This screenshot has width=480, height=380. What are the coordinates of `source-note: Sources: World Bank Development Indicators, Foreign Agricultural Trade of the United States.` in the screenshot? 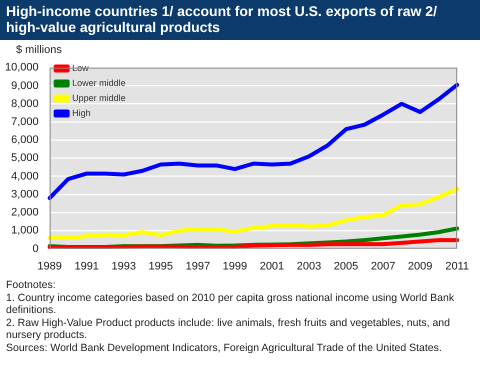 It's located at (224, 348).